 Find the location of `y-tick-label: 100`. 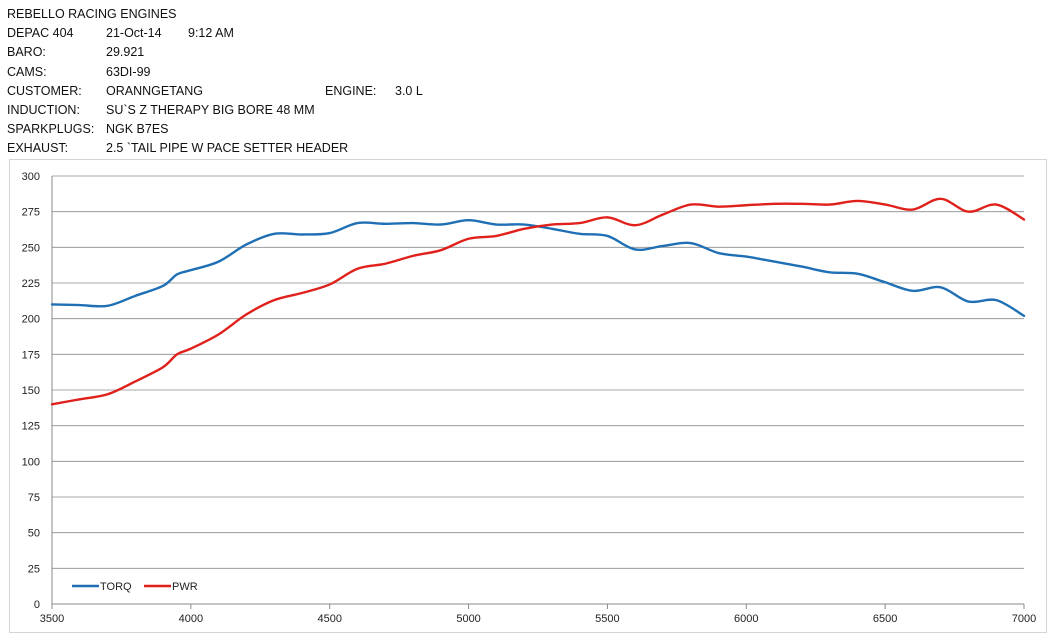

y-tick-label: 100 is located at coordinates (31, 462).